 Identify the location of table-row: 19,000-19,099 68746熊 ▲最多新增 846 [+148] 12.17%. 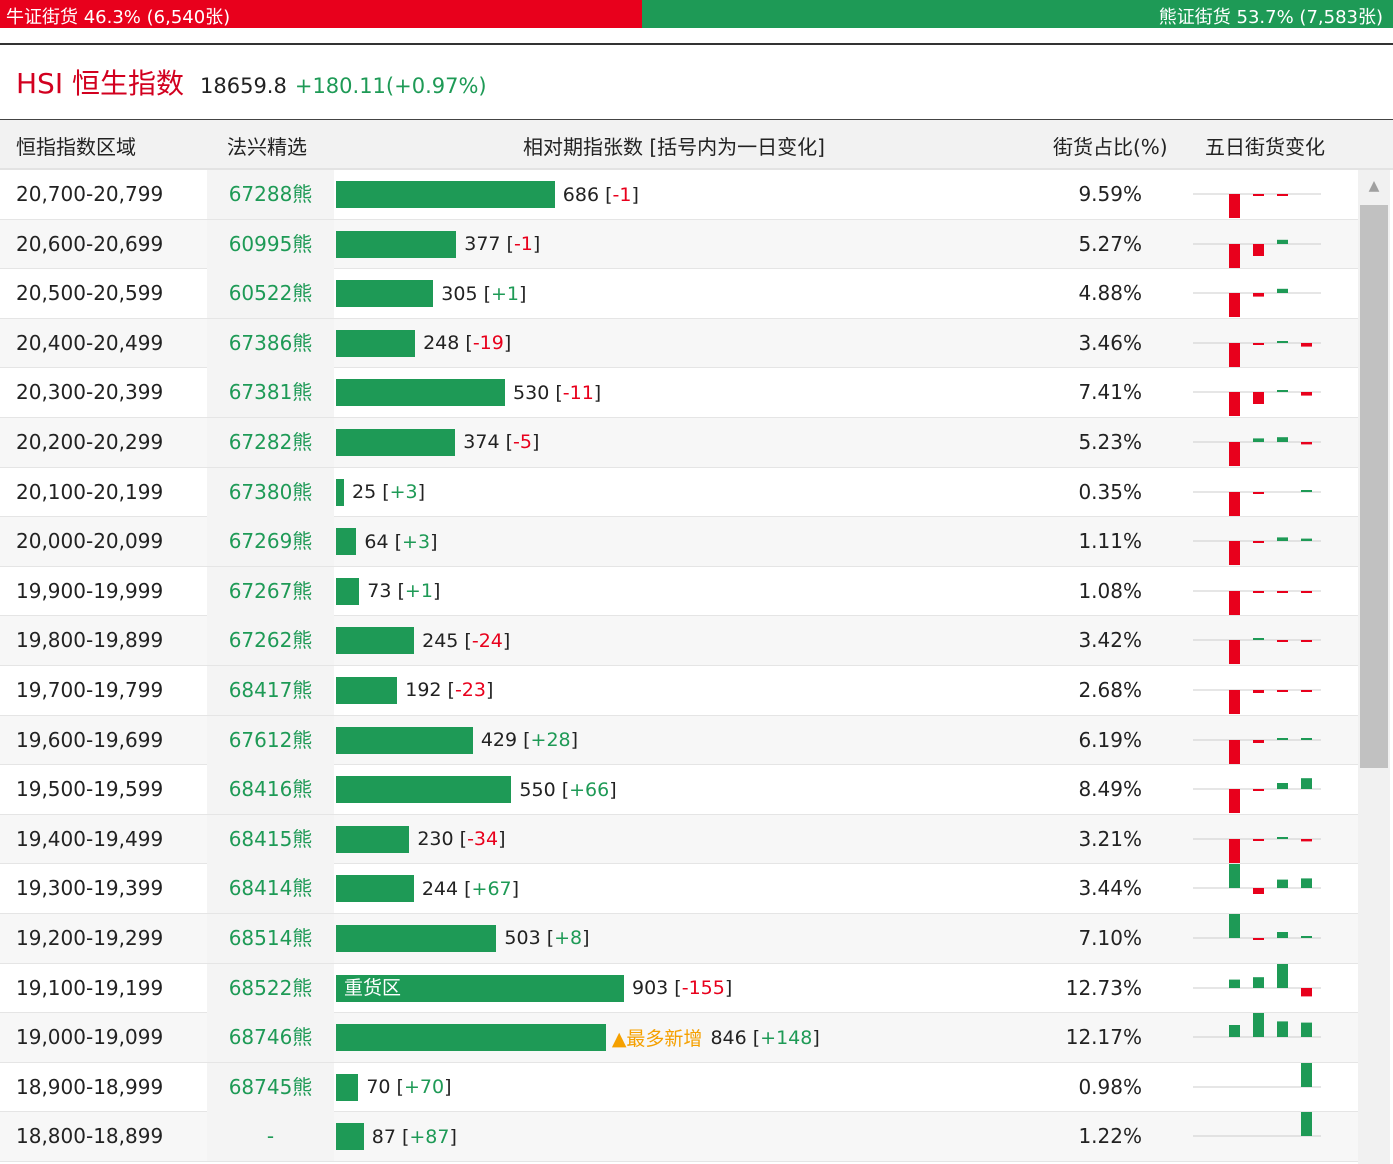
(679, 1038).